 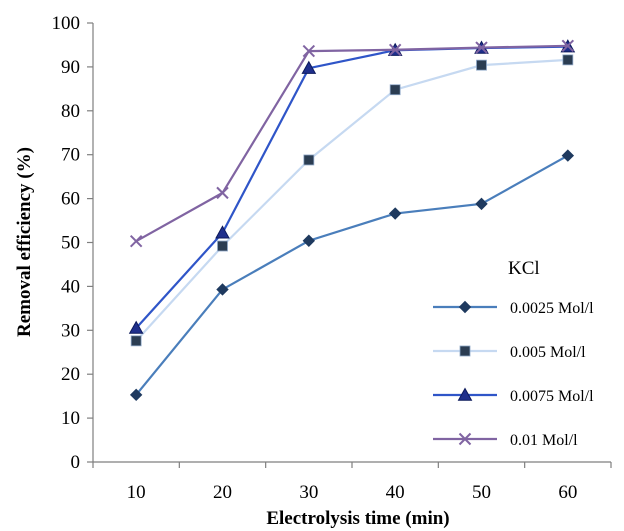 I want to click on y-tick-label: 10, so click(x=70, y=418).